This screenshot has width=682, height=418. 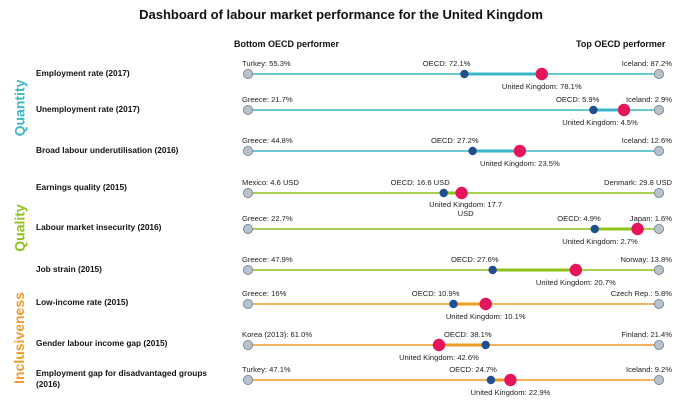 I want to click on top-performer-label: Iceland: 9.2%, so click(x=649, y=369).